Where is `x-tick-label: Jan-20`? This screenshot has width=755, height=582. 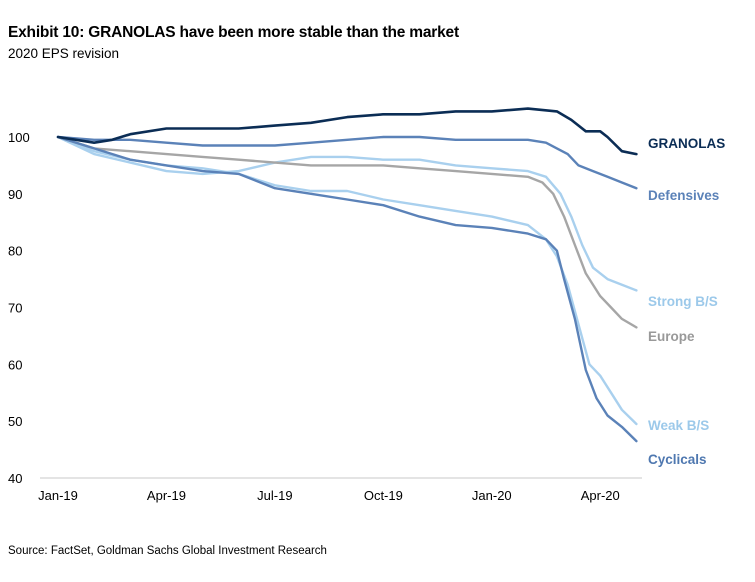 x-tick-label: Jan-20 is located at coordinates (492, 495).